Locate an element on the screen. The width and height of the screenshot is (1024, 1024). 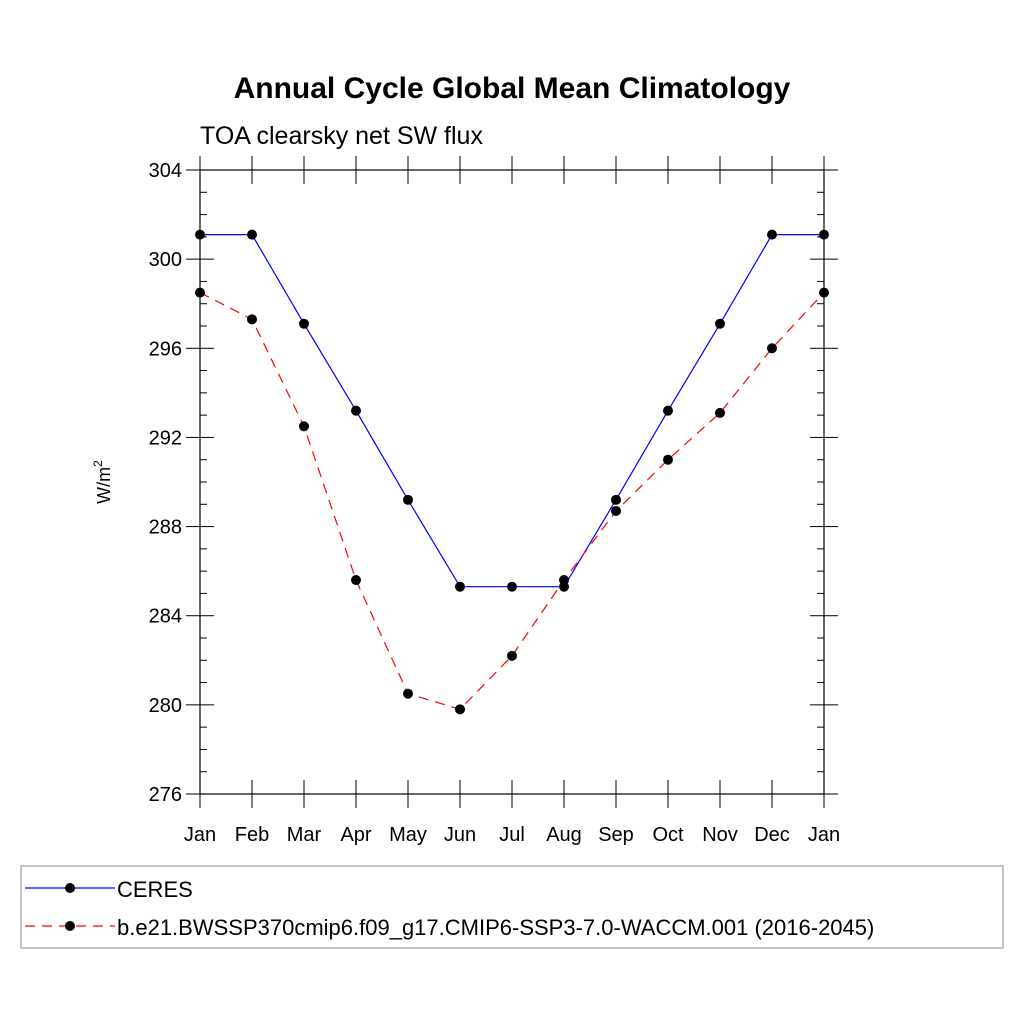
y-tick-label: 292 is located at coordinates (165, 438).